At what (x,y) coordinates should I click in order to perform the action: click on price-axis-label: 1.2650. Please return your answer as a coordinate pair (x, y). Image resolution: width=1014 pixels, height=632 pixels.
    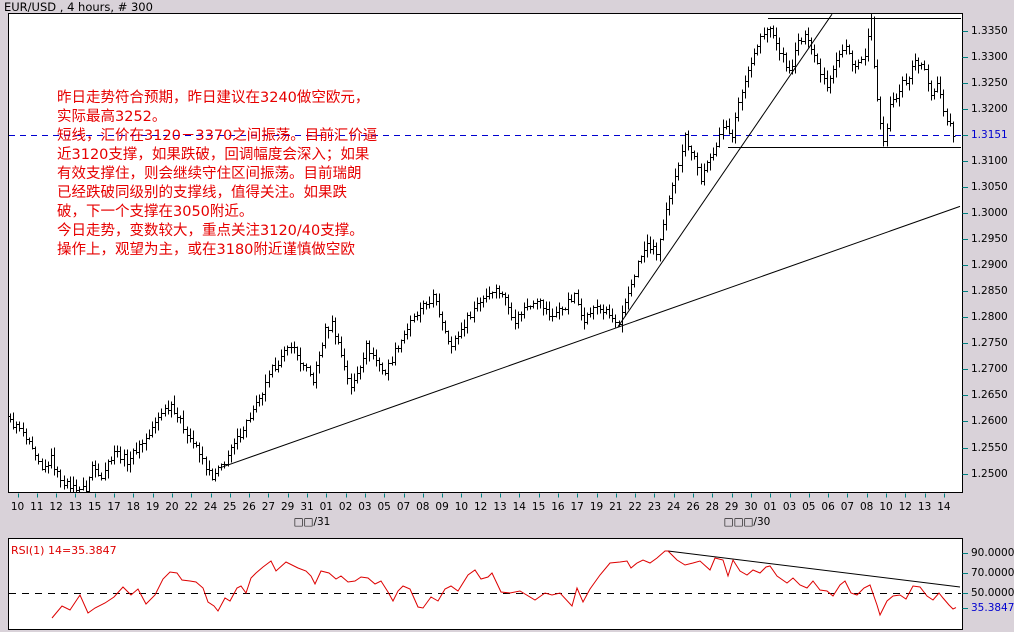
    Looking at the image, I should click on (989, 395).